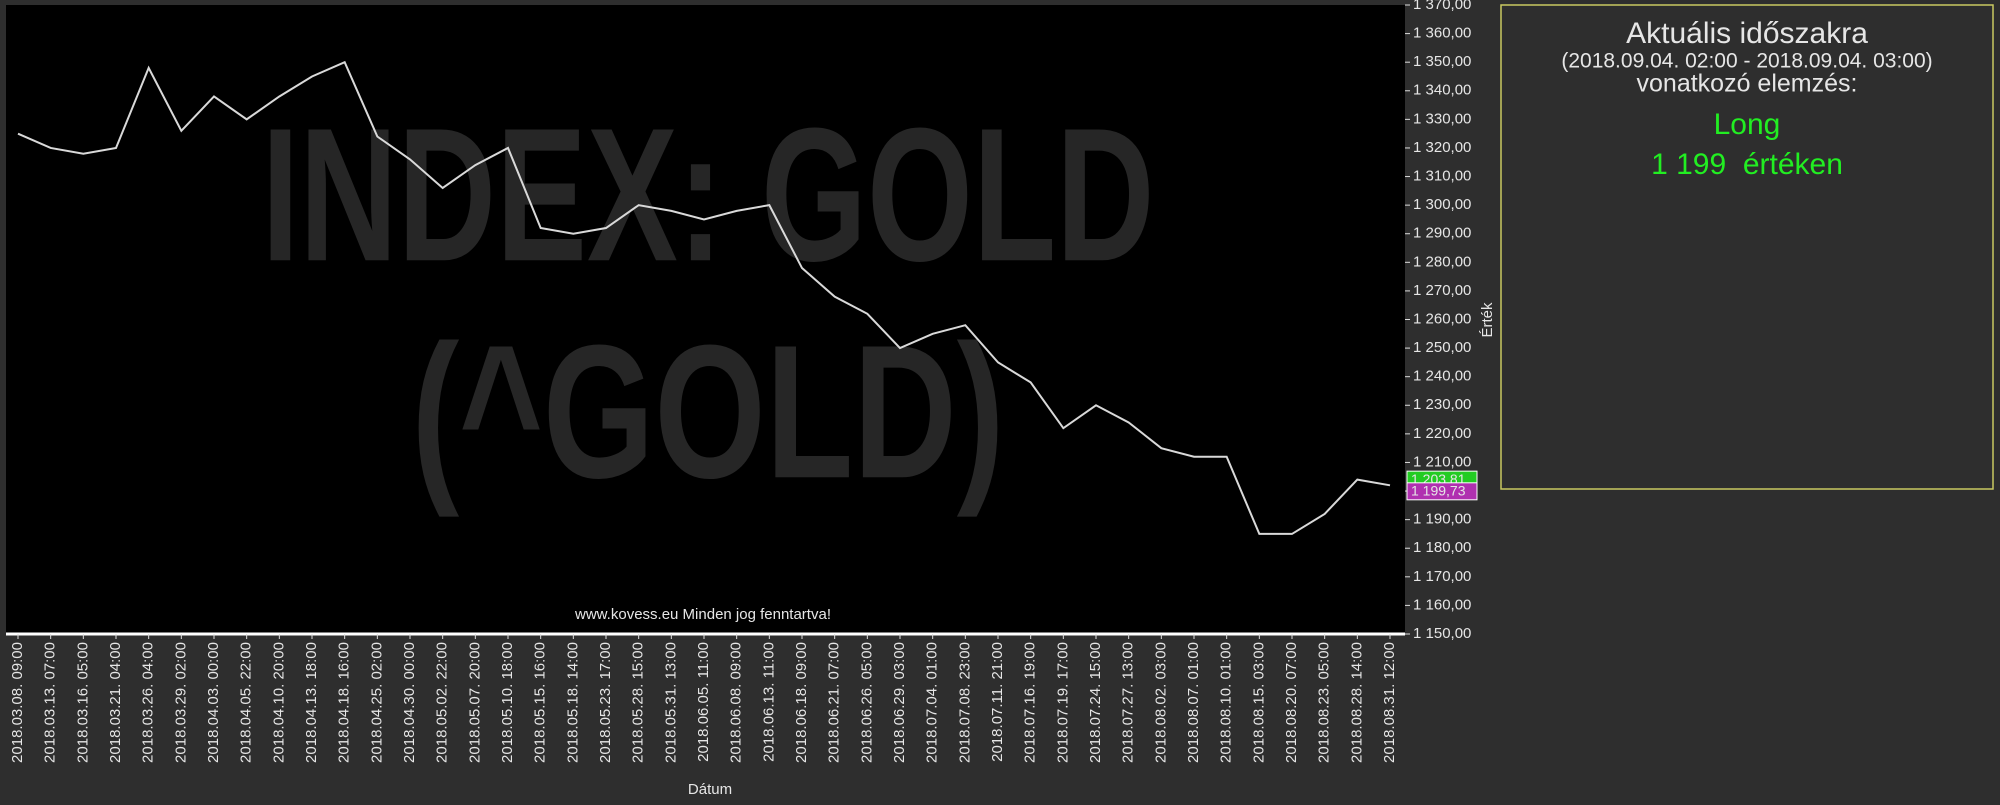  I want to click on y-tick-label: 1 330,00, so click(1442, 118).